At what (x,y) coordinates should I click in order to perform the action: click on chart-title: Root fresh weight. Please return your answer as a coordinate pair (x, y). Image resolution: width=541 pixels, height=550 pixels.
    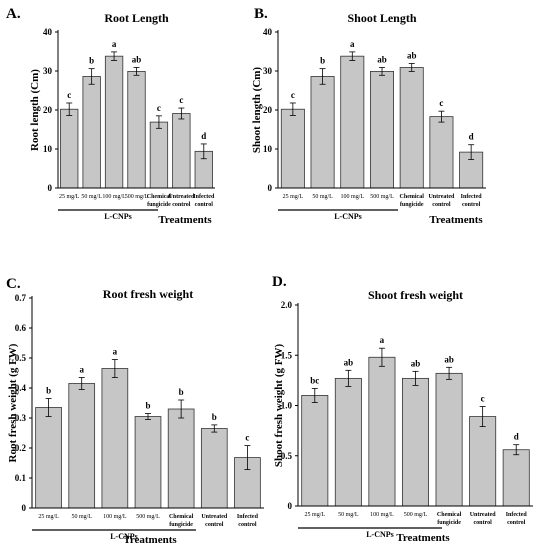
    Looking at the image, I should click on (148, 294).